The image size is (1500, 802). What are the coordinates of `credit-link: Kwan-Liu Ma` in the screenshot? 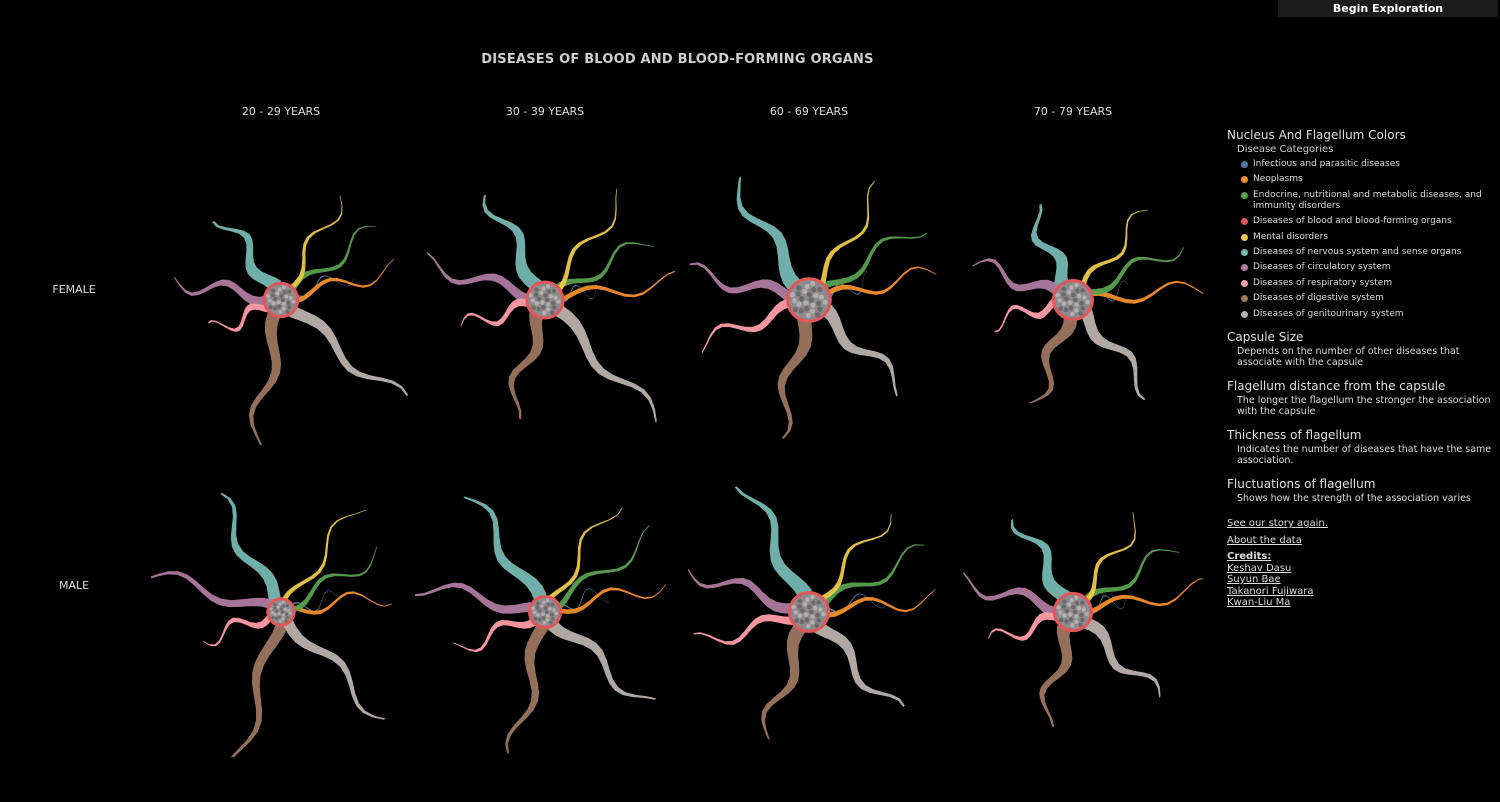 It's located at (1259, 603).